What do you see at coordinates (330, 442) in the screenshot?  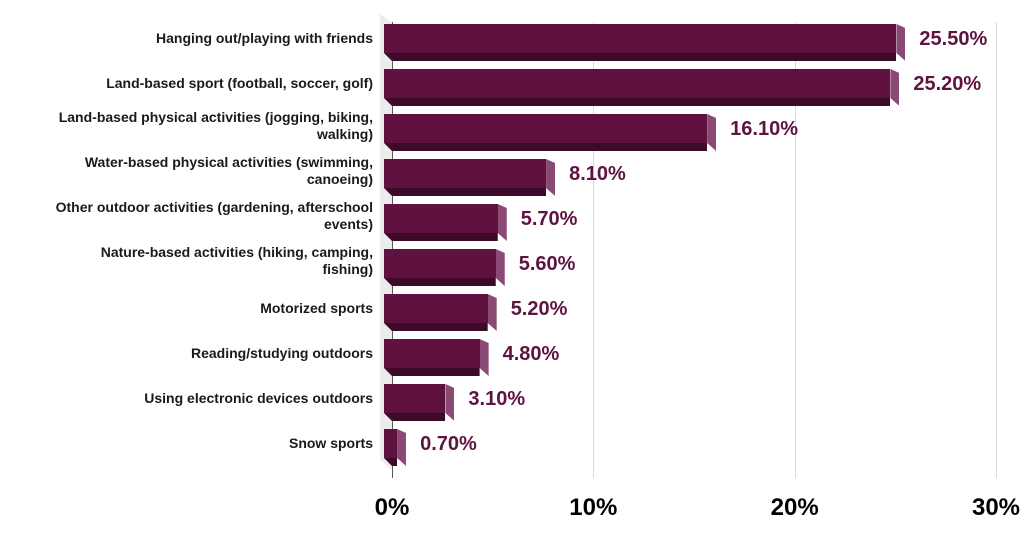 I see `category-label-line: Snow sports` at bounding box center [330, 442].